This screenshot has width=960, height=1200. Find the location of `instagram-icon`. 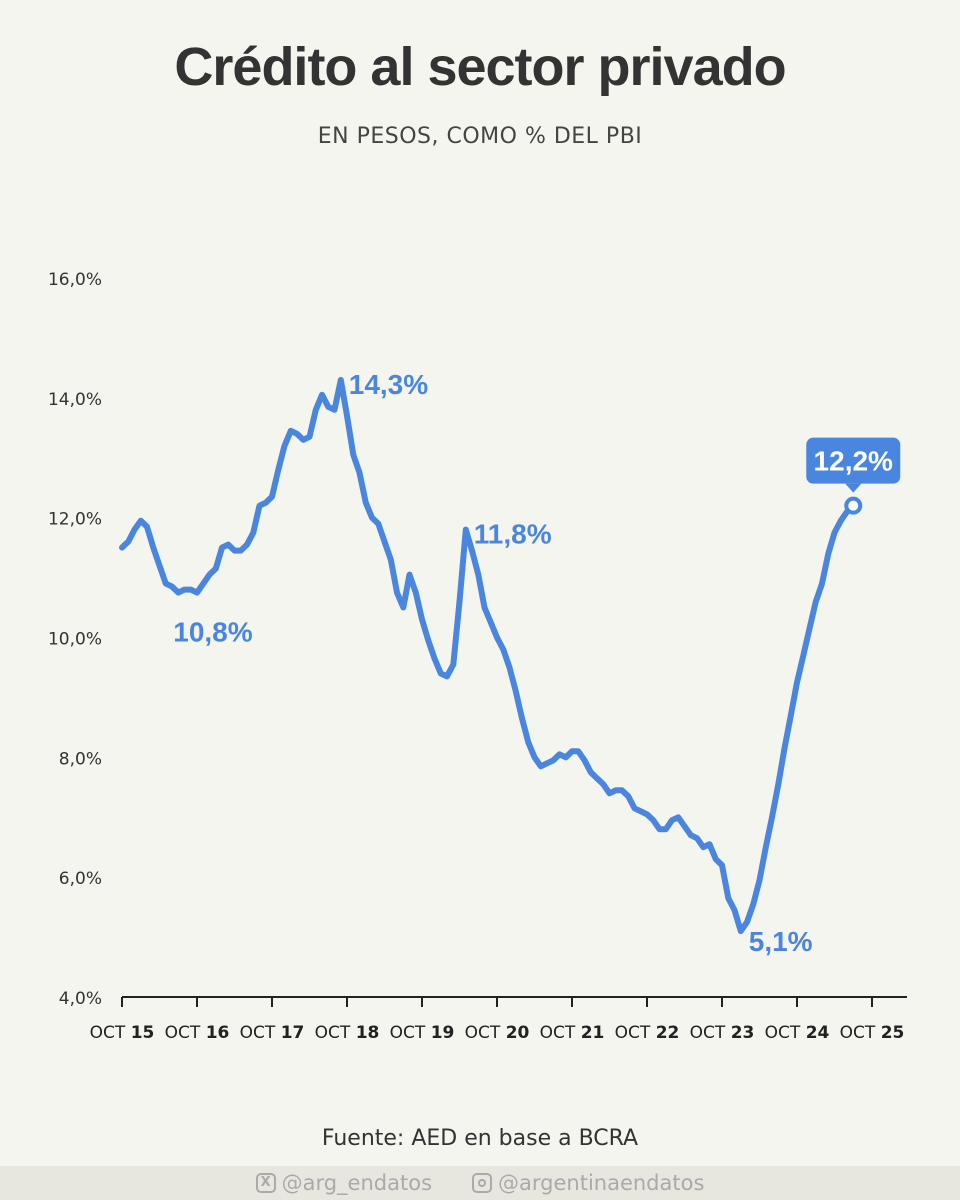

instagram-icon is located at coordinates (482, 1183).